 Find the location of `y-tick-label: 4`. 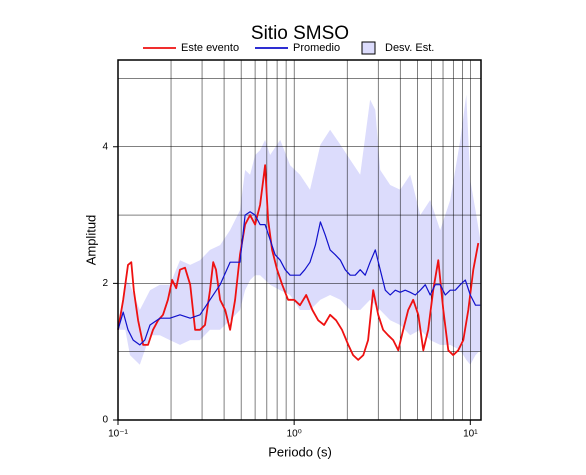

y-tick-label: 4 is located at coordinates (105, 146).